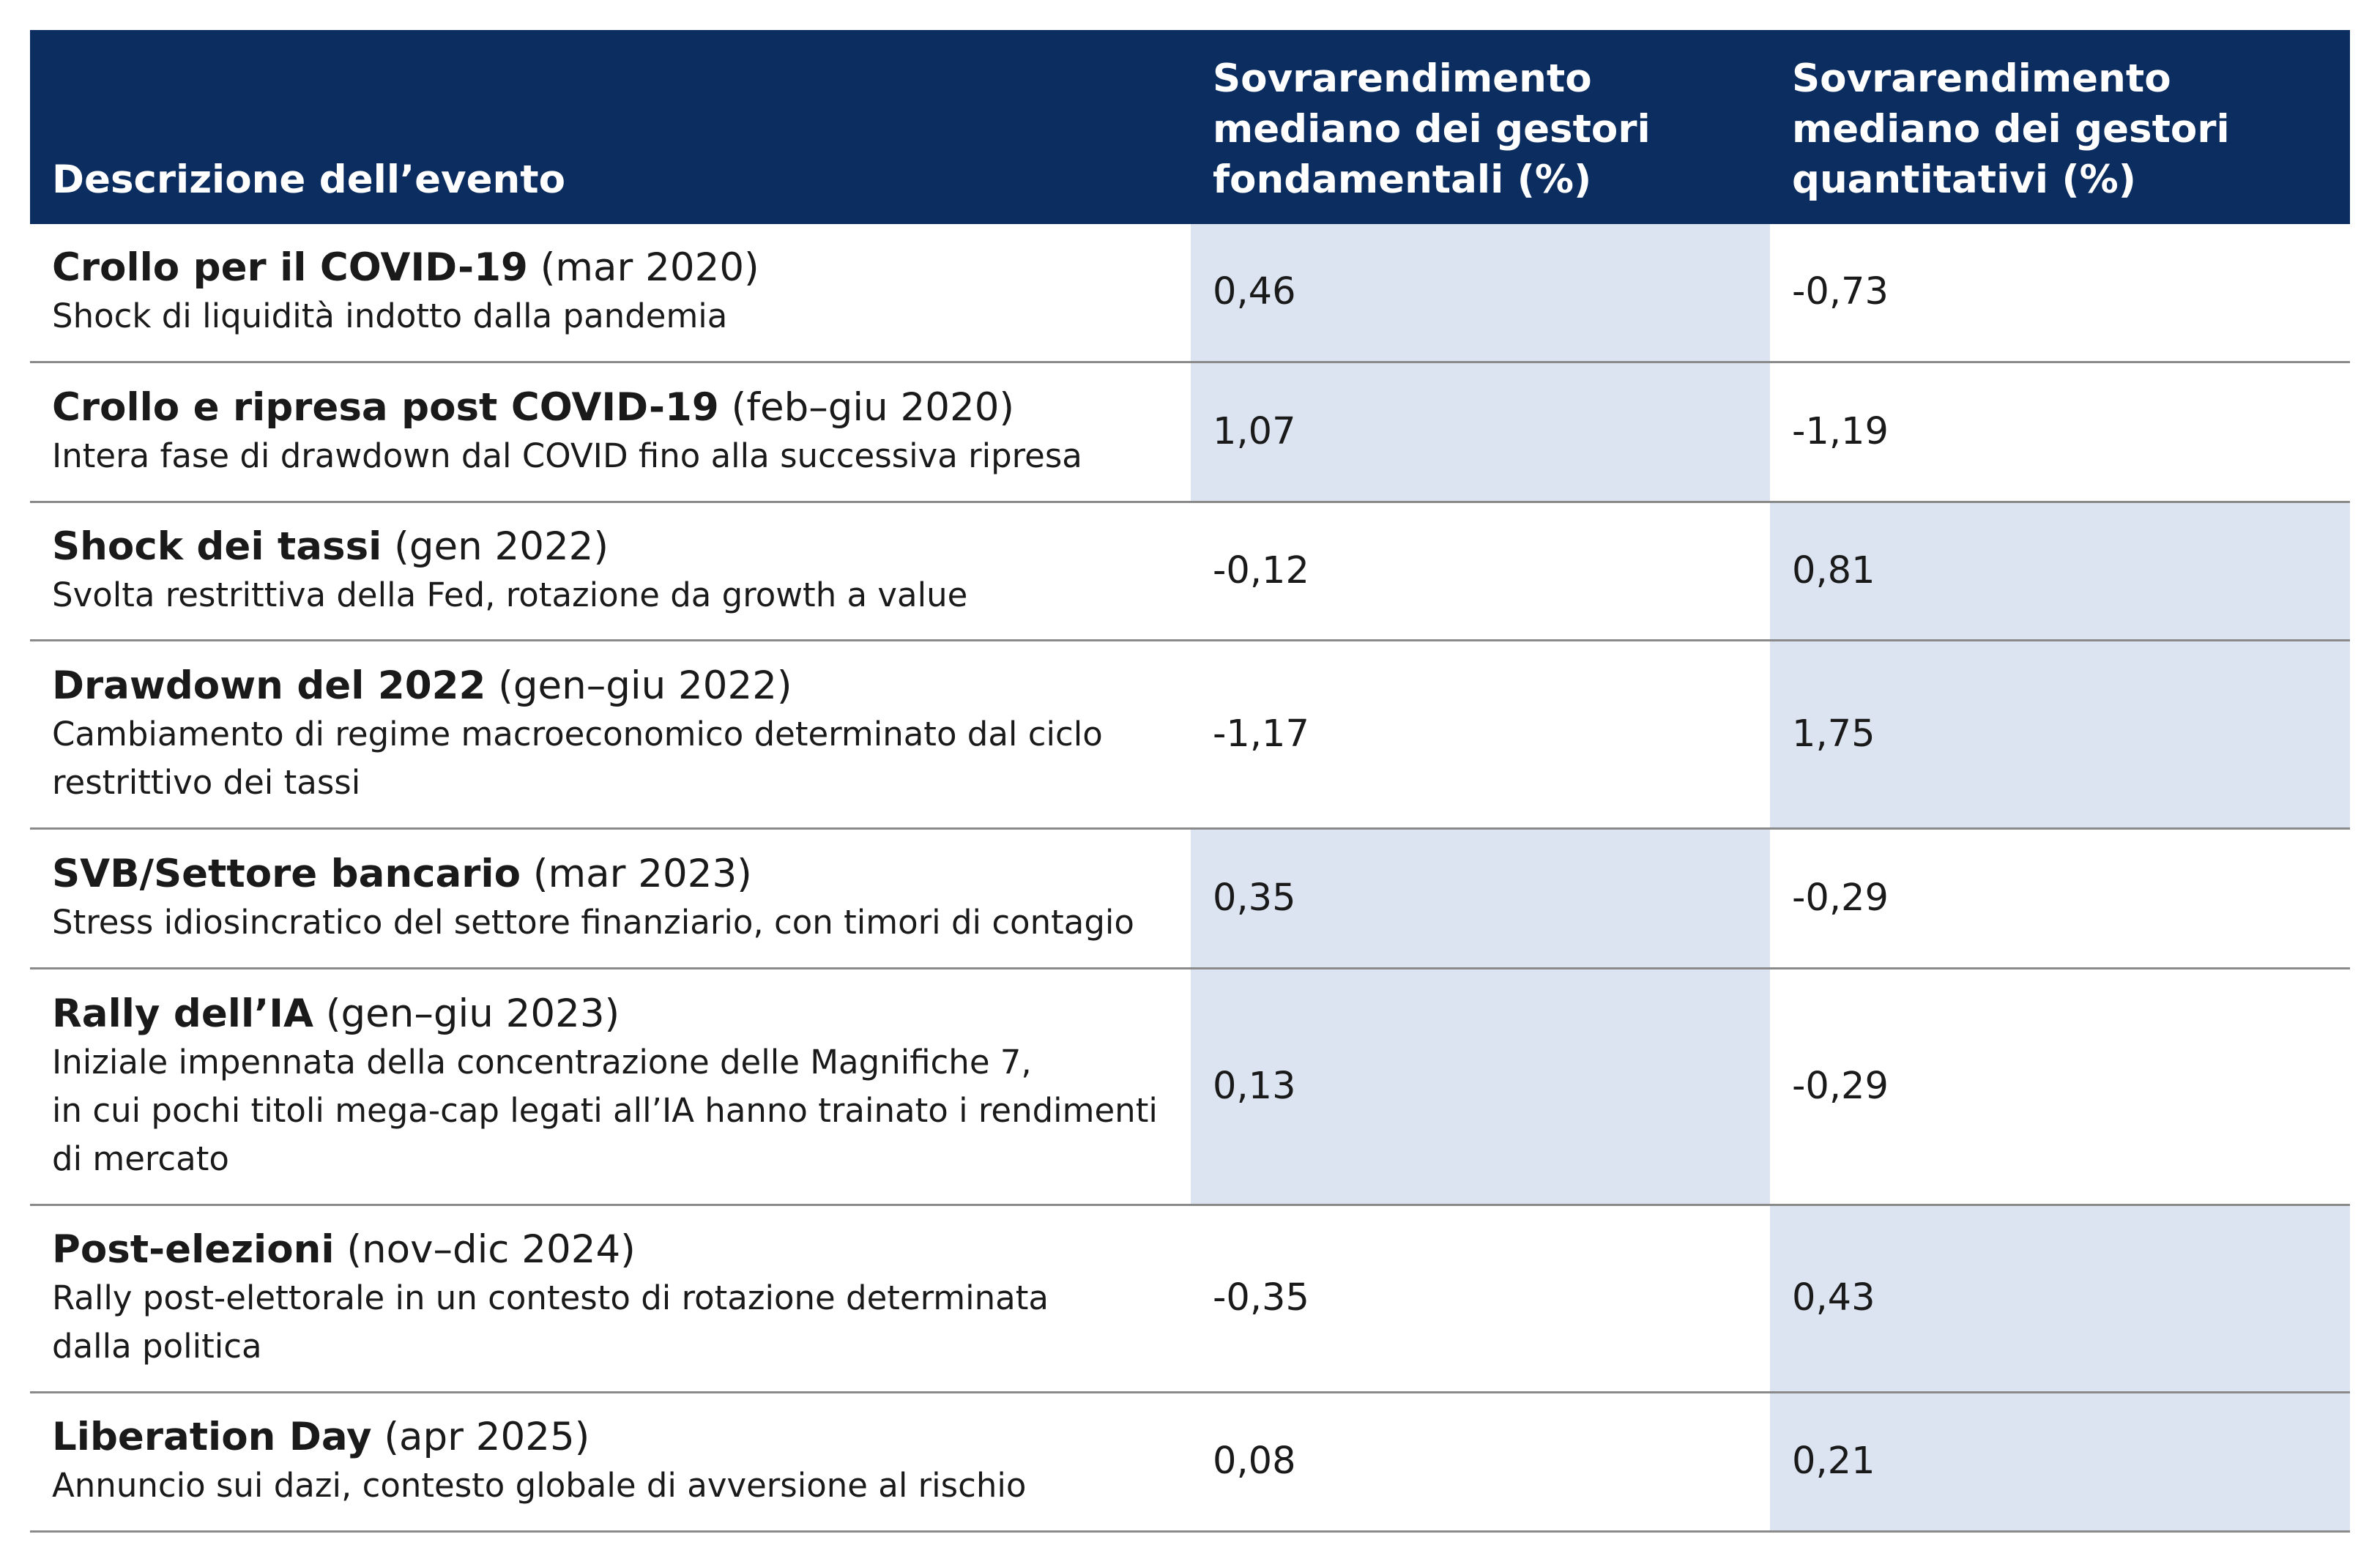 Image resolution: width=2380 pixels, height=1556 pixels. I want to click on quantitative-value: -0,73, so click(2060, 293).